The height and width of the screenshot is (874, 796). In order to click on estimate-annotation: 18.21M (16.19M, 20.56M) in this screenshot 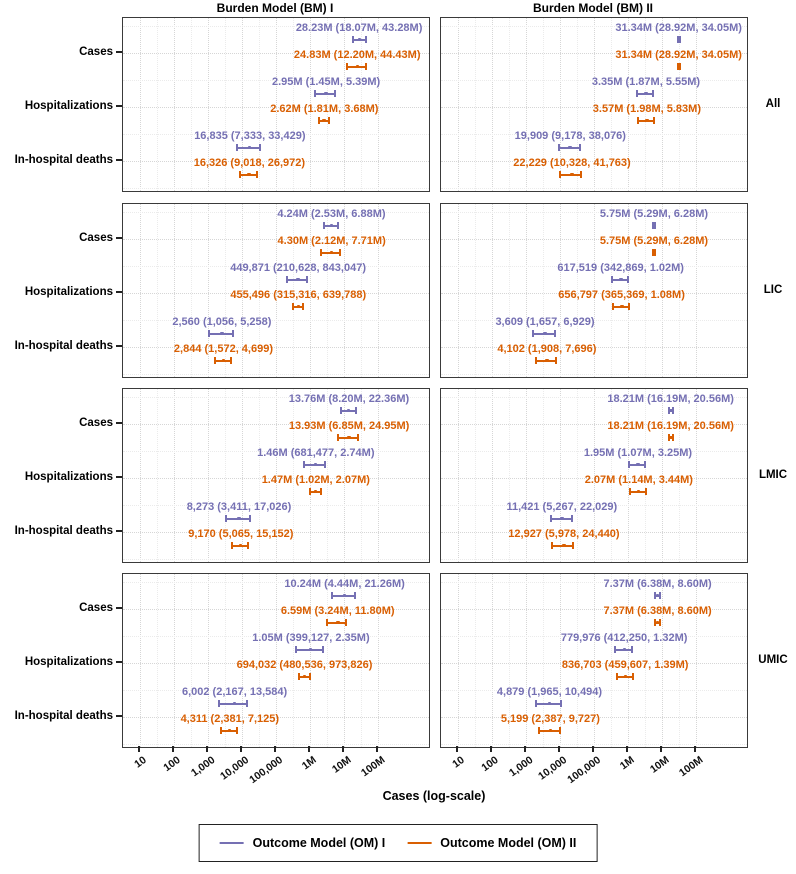, I will do `click(670, 426)`.